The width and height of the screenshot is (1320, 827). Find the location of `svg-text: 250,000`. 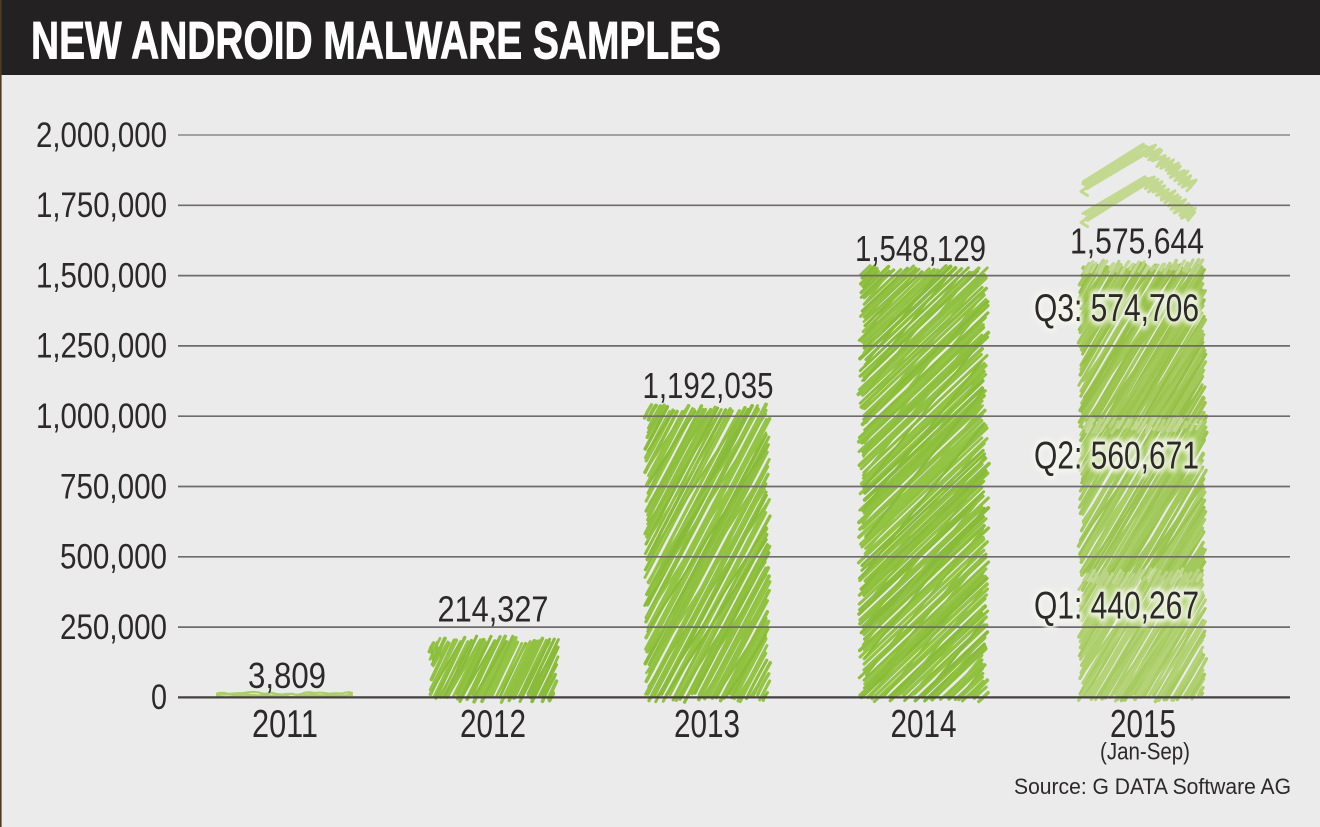

svg-text: 250,000 is located at coordinates (113, 627).